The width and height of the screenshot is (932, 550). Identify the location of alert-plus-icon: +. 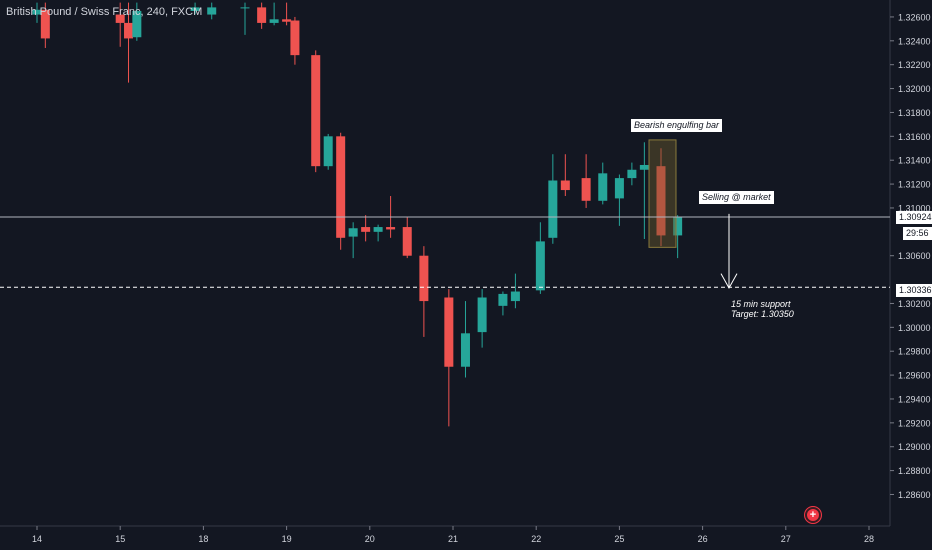
(813, 515).